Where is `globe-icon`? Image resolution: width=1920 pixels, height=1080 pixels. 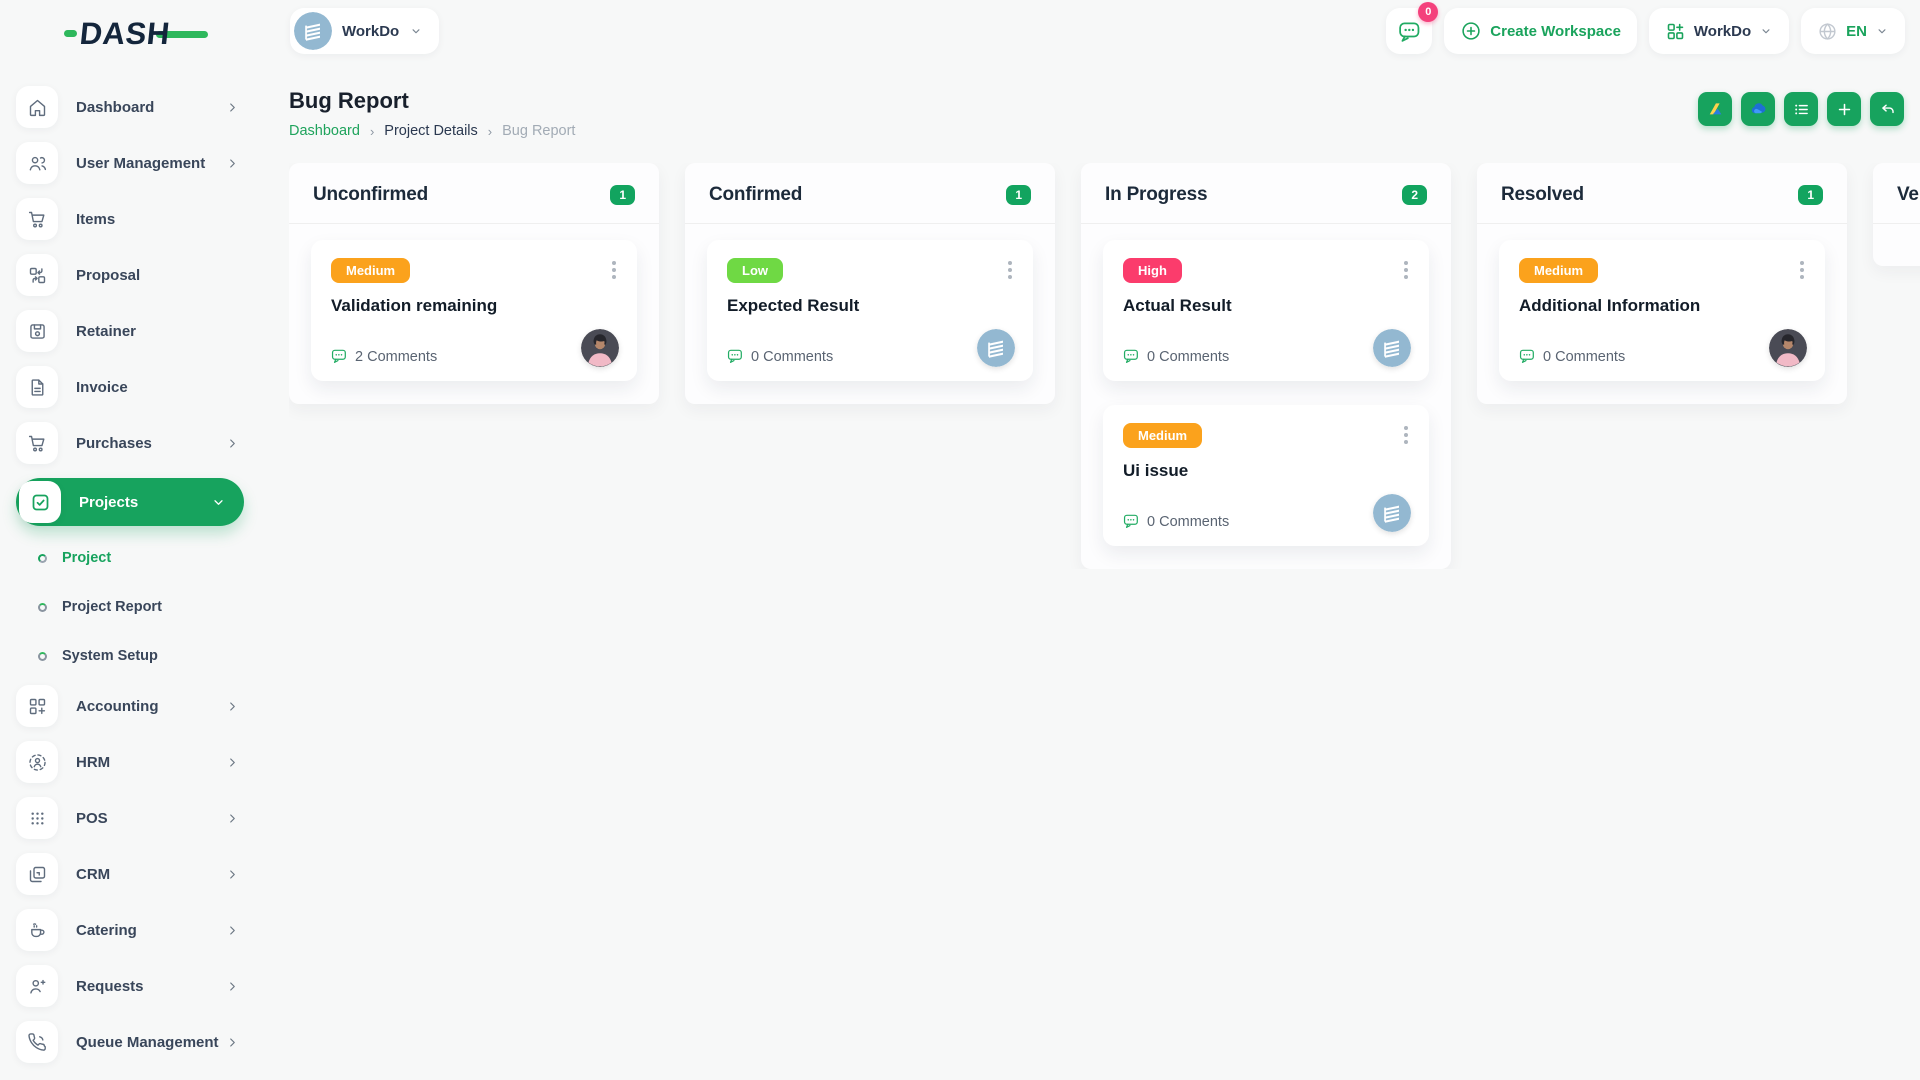 globe-icon is located at coordinates (1827, 31).